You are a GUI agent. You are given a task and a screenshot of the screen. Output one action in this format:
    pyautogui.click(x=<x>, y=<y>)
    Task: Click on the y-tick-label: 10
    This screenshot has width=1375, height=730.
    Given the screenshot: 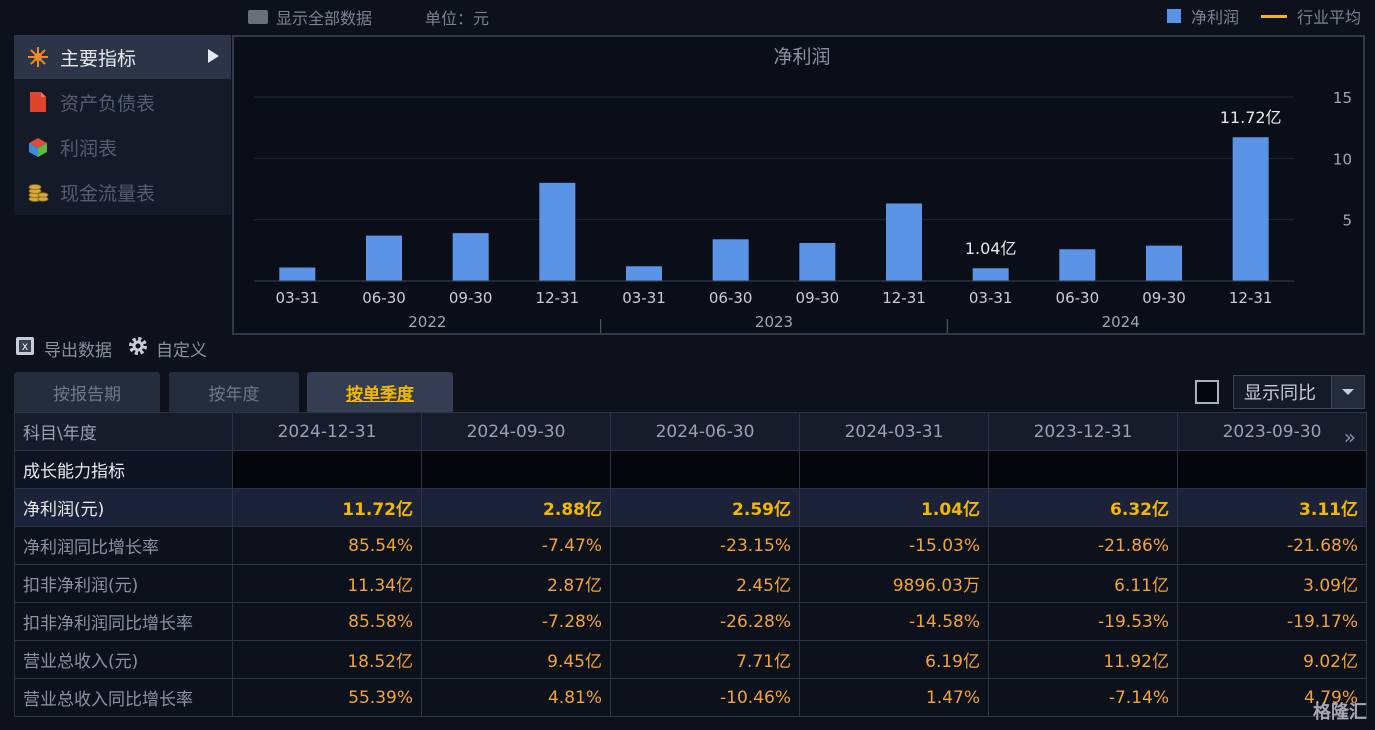 What is the action you would take?
    pyautogui.click(x=1342, y=159)
    